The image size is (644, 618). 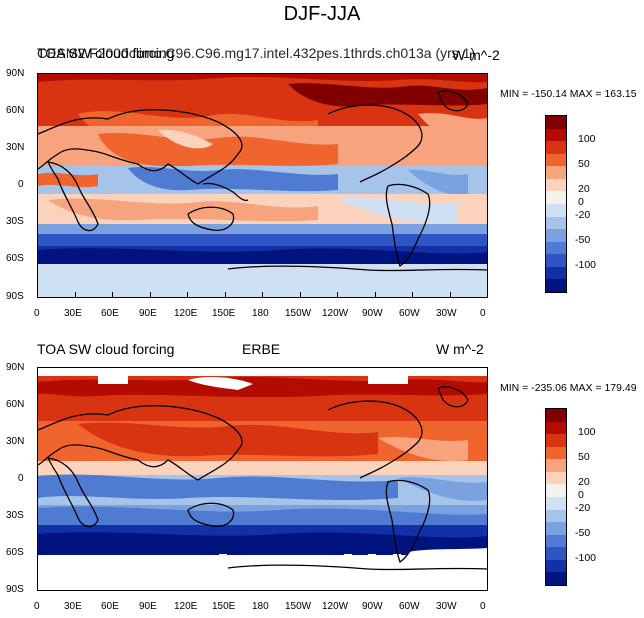 I want to click on panel1-ytick-60s: 60S, so click(x=15, y=258).